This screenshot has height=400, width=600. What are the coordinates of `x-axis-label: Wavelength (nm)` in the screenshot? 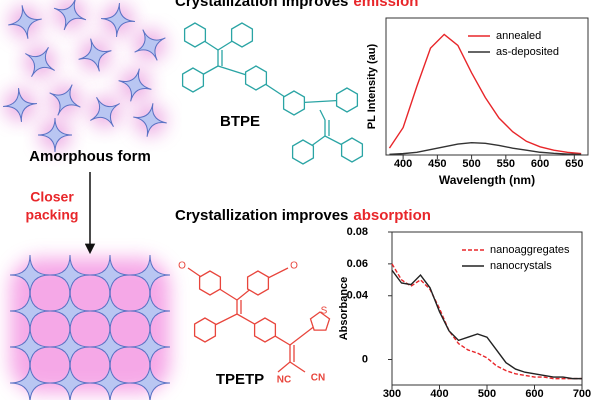 It's located at (487, 180).